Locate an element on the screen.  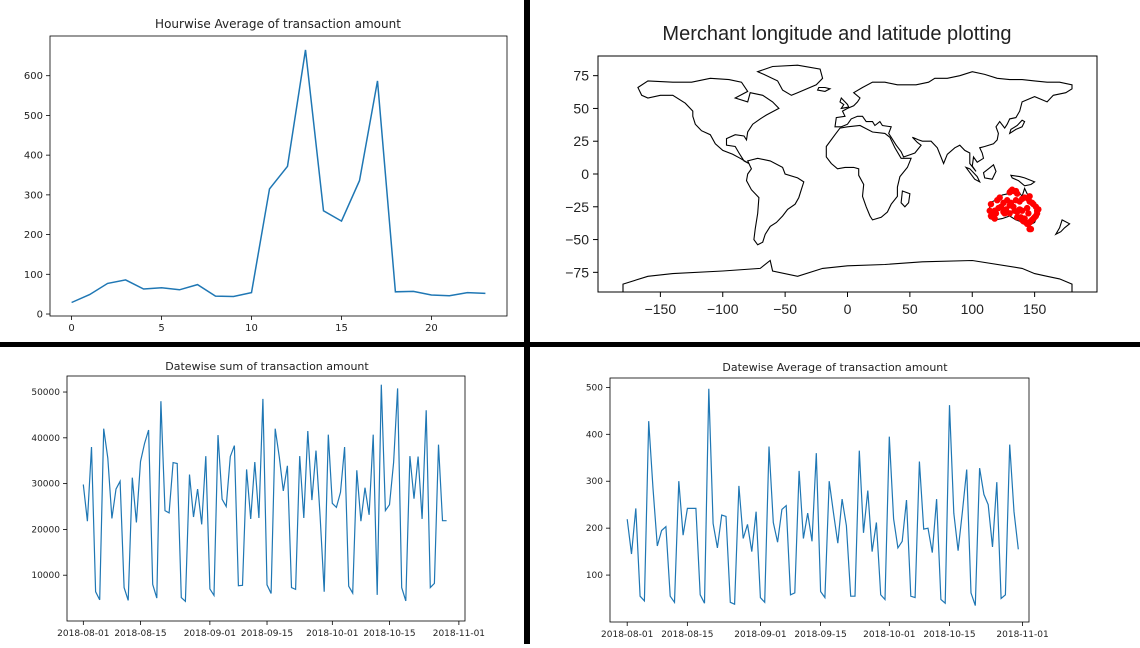
y-tick-label: 40000 is located at coordinates (45, 439).